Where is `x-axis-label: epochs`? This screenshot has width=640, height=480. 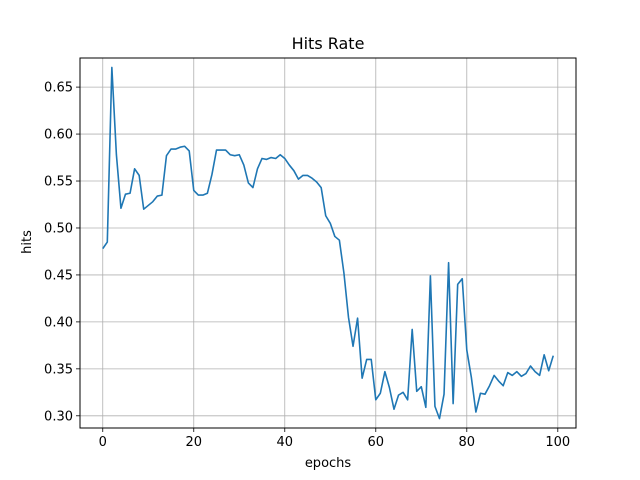 x-axis-label: epochs is located at coordinates (328, 463).